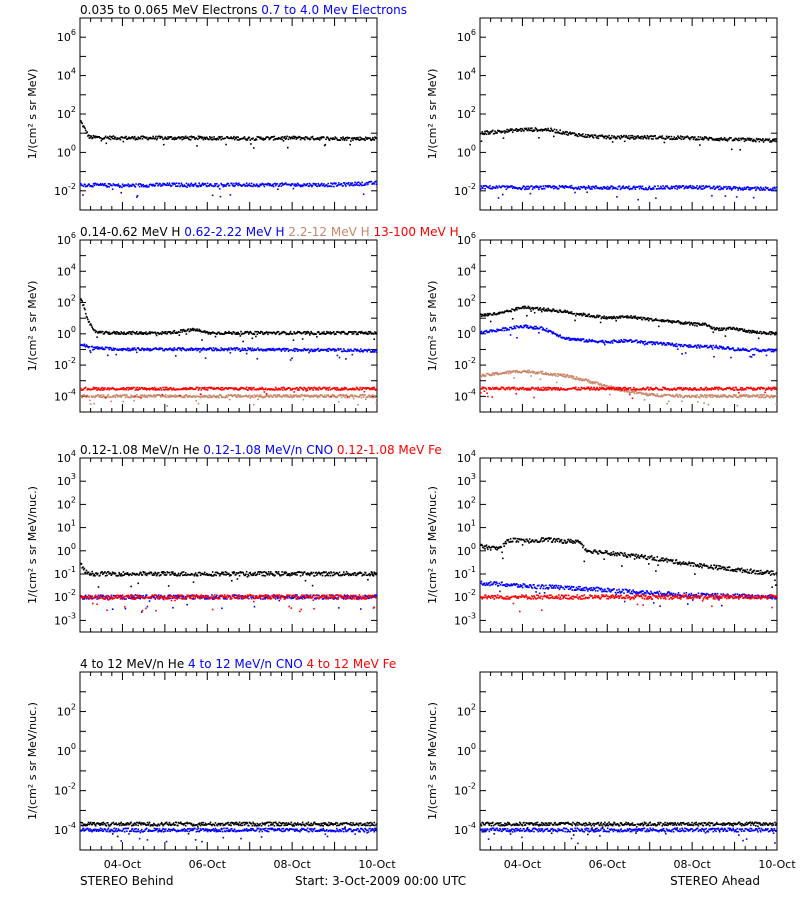  I want to click on y-axis-label: 1/(cm² s sr MeV), so click(432, 114).